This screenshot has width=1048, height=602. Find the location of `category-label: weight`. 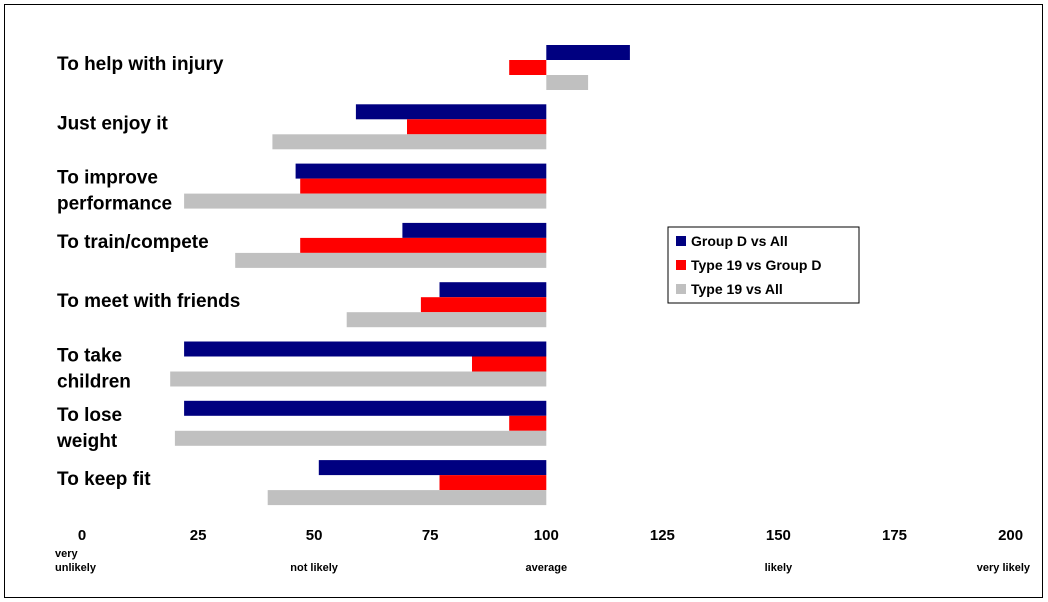

category-label: weight is located at coordinates (87, 441).